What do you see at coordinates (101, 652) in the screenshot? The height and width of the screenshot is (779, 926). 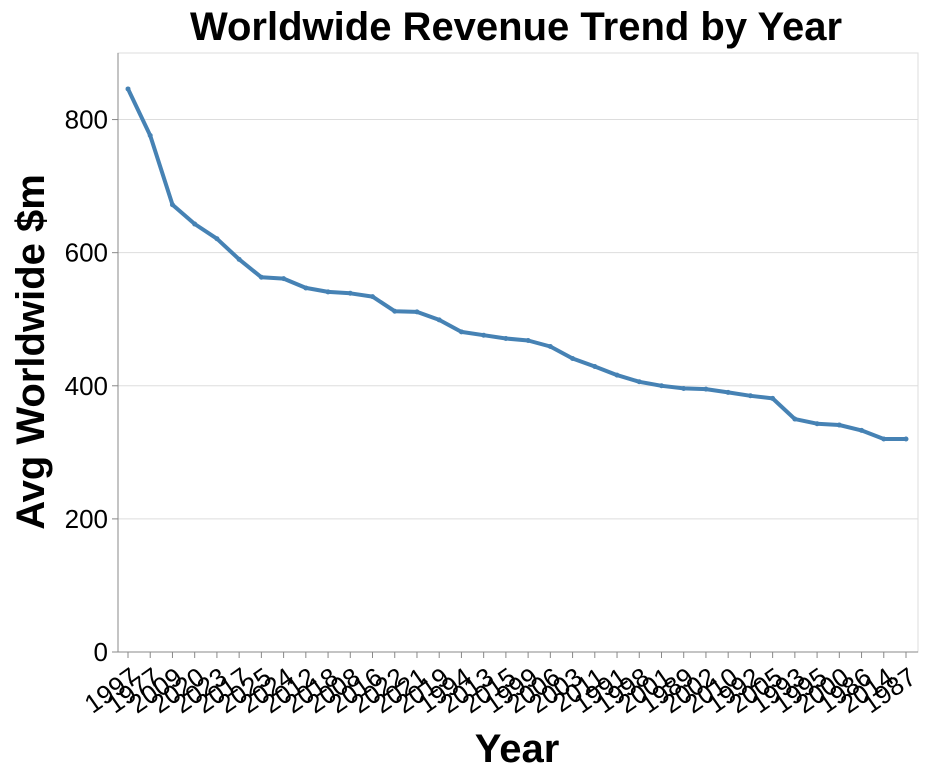 I see `y-tick-label: 0` at bounding box center [101, 652].